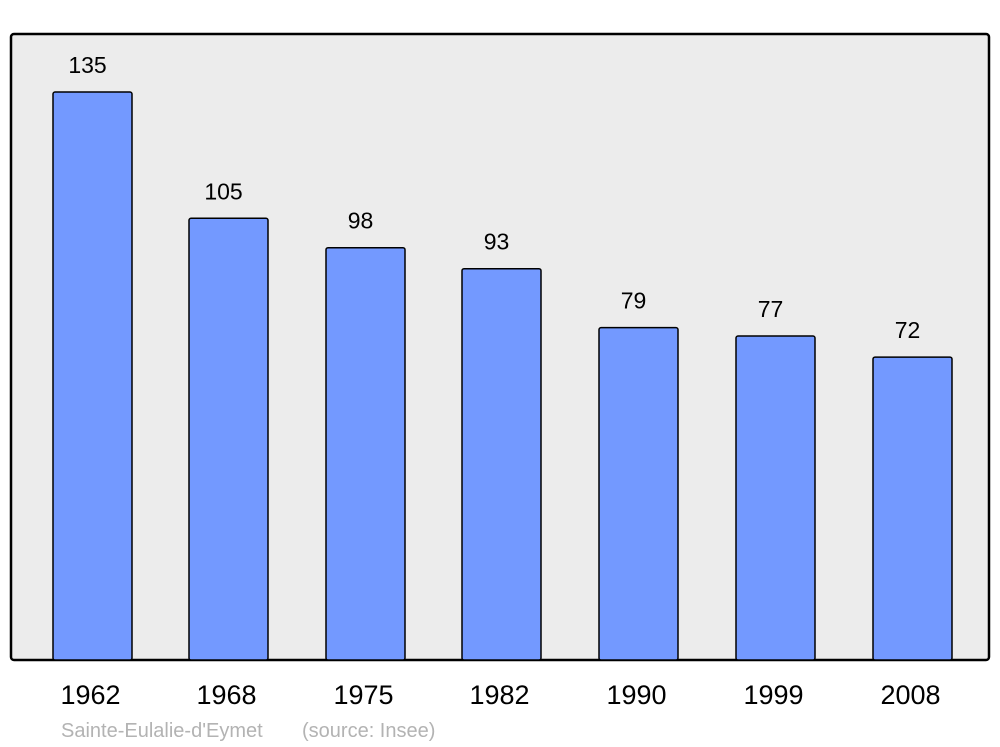 Image resolution: width=1000 pixels, height=747 pixels. Describe the element at coordinates (90, 695) in the screenshot. I see `x-tick-1962: 1962` at that location.